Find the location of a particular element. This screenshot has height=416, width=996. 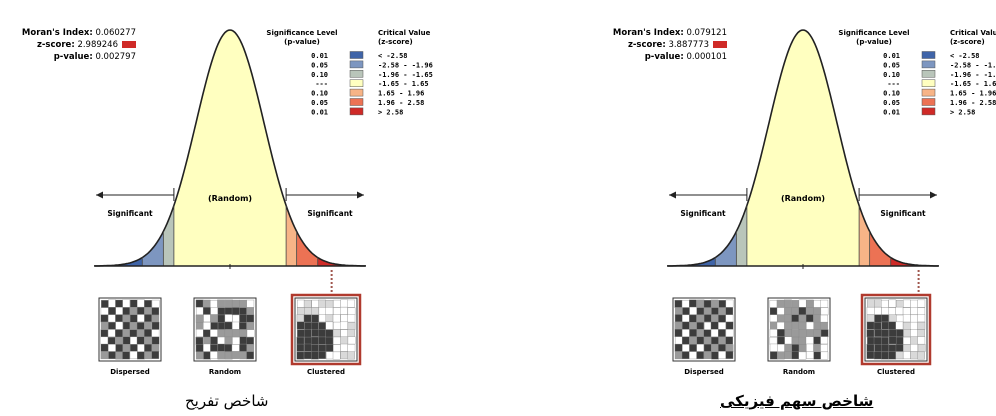

thumbnail-random is located at coordinates (799, 329).